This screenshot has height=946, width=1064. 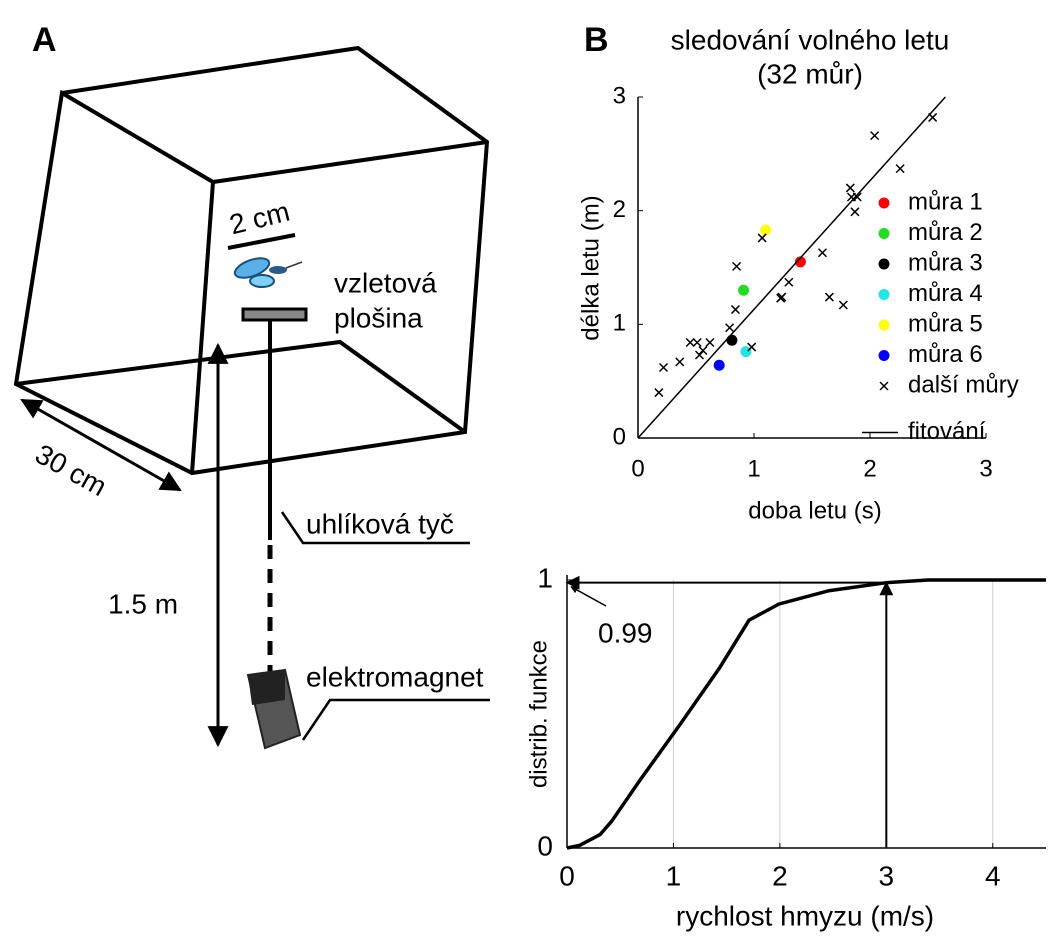 What do you see at coordinates (262, 281) in the screenshot?
I see `wing` at bounding box center [262, 281].